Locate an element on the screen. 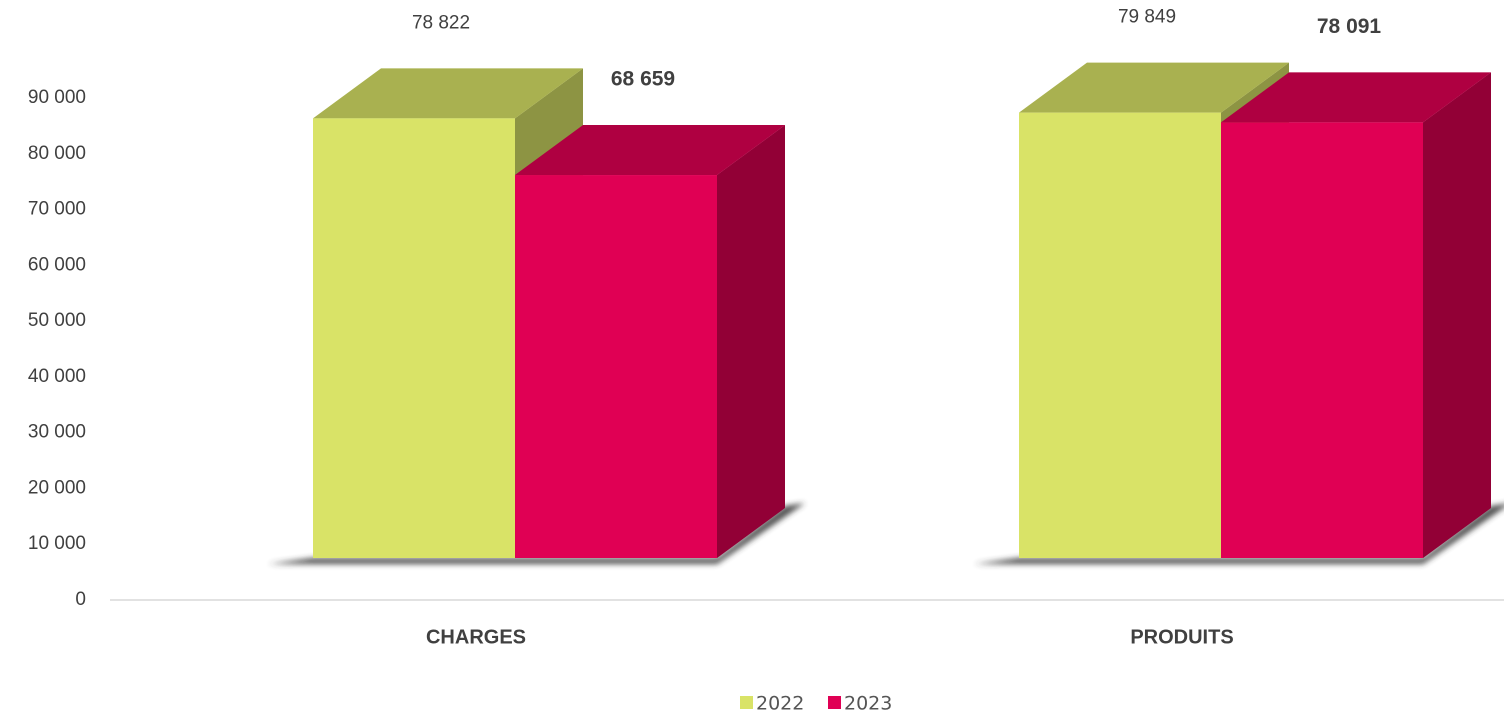 This screenshot has width=1504, height=718. data-label: 68 659 is located at coordinates (643, 79).